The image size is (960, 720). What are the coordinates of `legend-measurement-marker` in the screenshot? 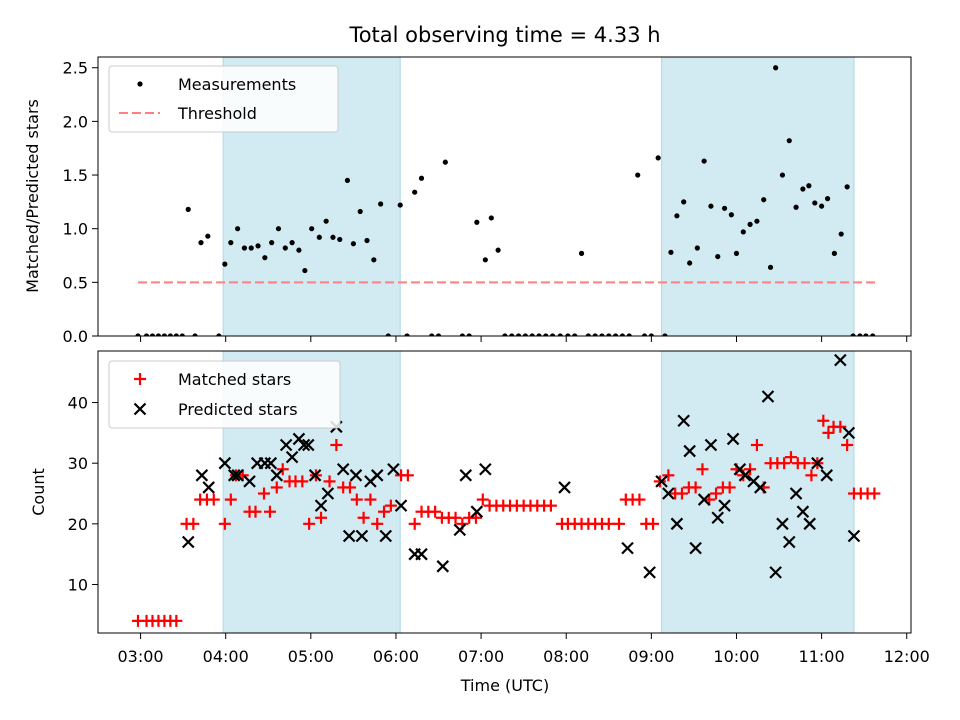 It's located at (140, 84).